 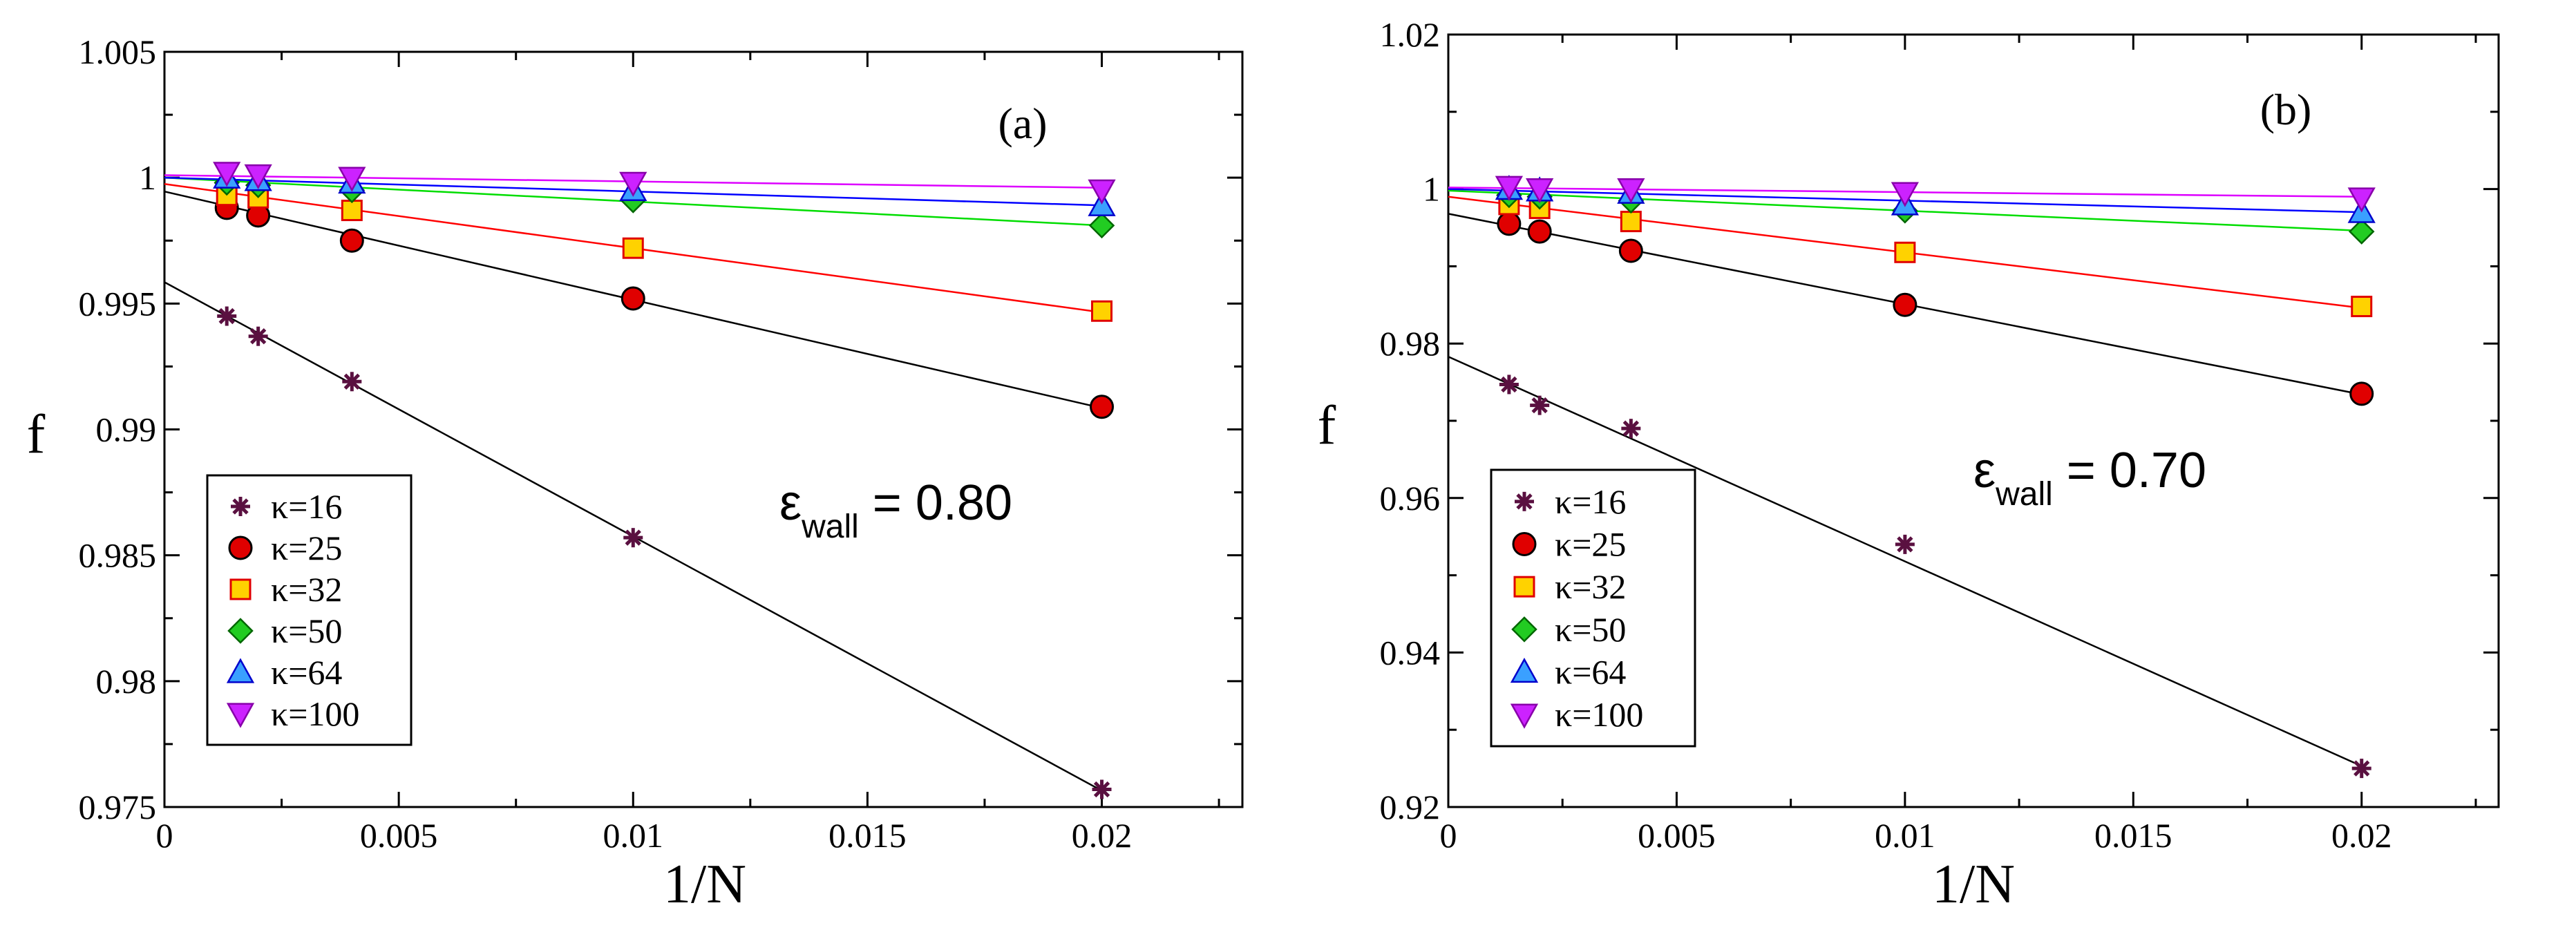 What do you see at coordinates (2286, 109) in the screenshot?
I see `panel-label: (b)` at bounding box center [2286, 109].